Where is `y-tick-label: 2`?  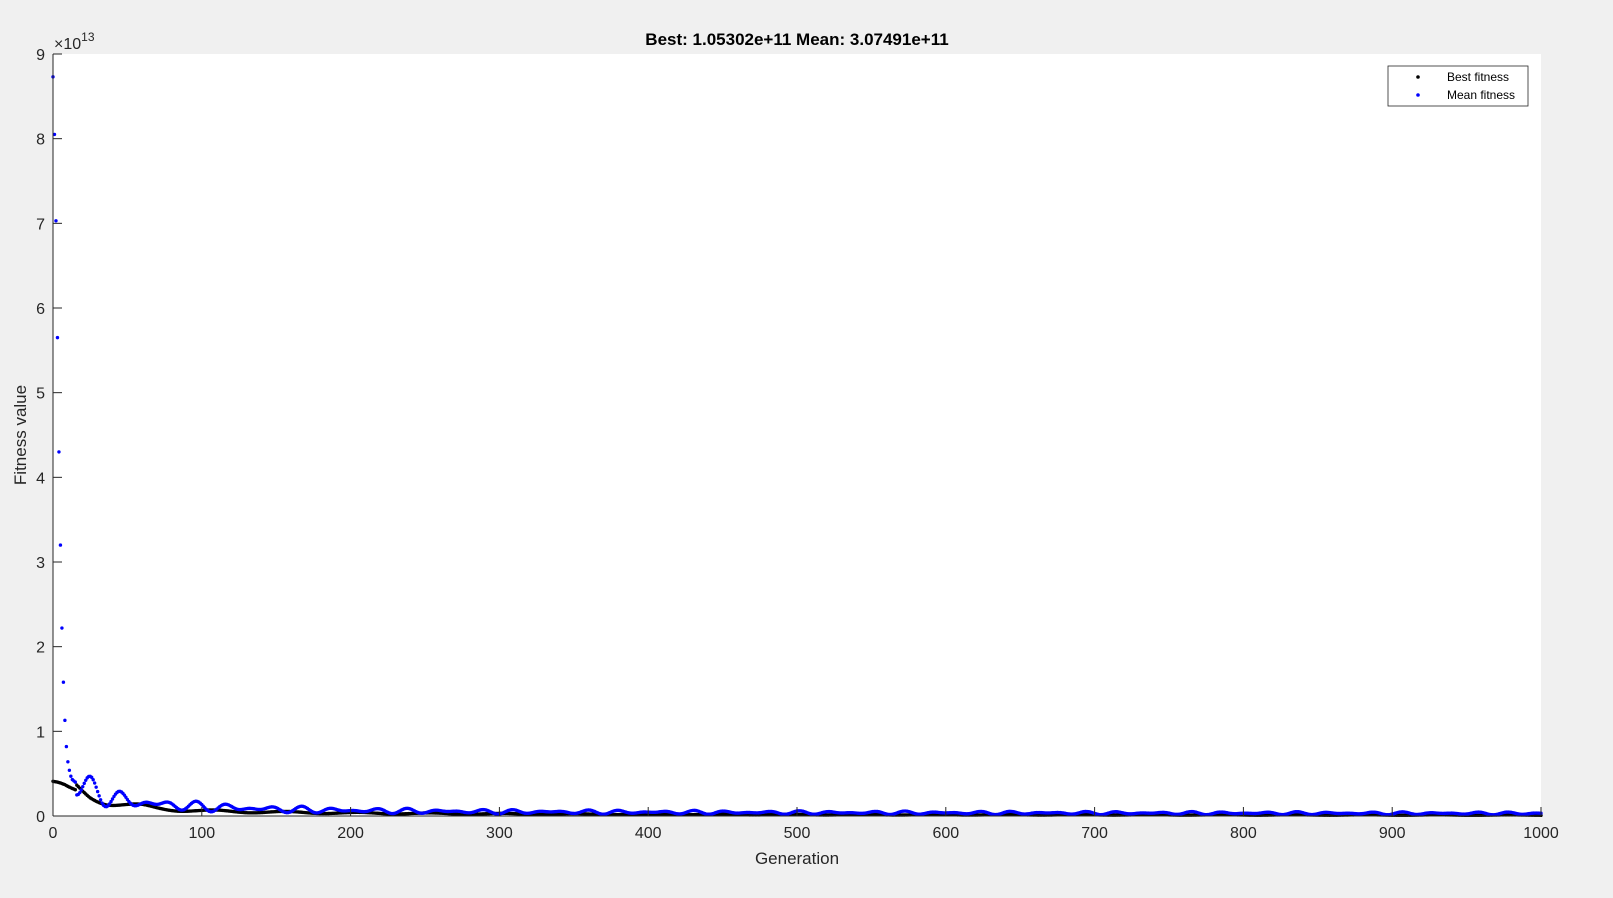 y-tick-label: 2 is located at coordinates (40, 648).